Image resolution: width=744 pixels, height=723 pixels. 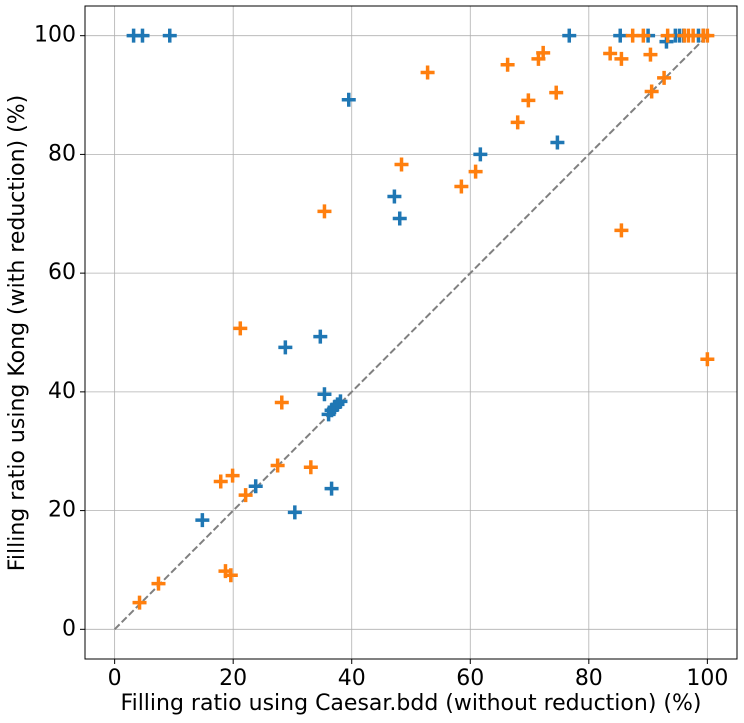 What do you see at coordinates (55, 35) in the screenshot?
I see `y-tick-label: 100` at bounding box center [55, 35].